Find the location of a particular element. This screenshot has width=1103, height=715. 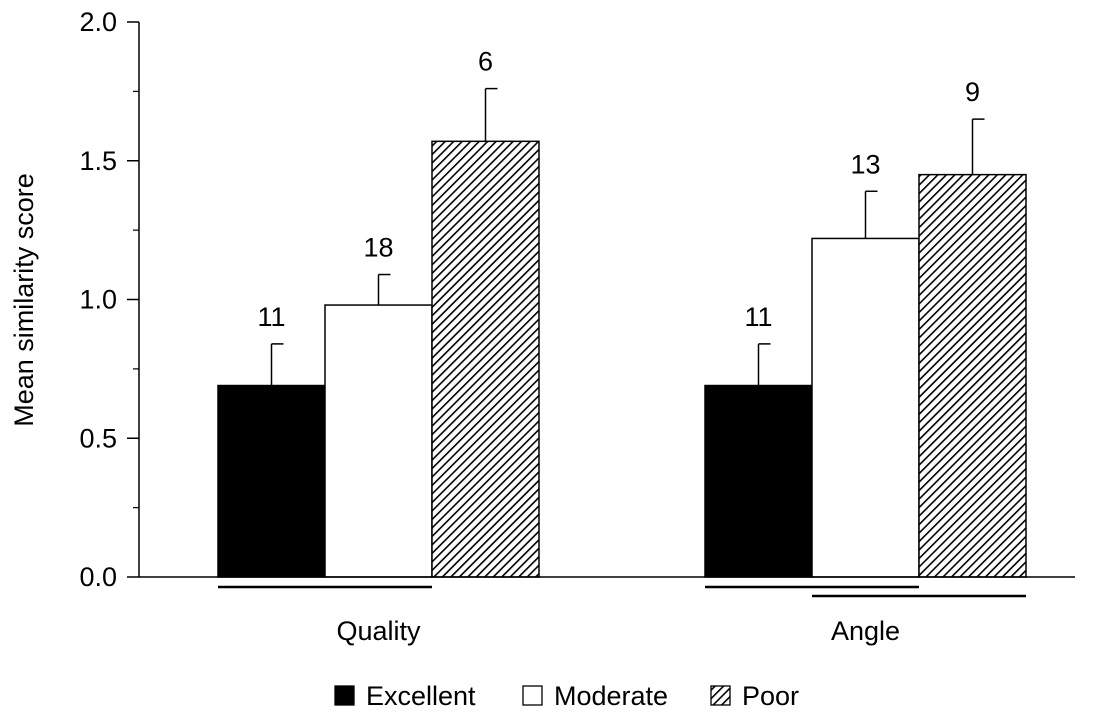

y-tick-label: 2.0 is located at coordinates (98, 22).